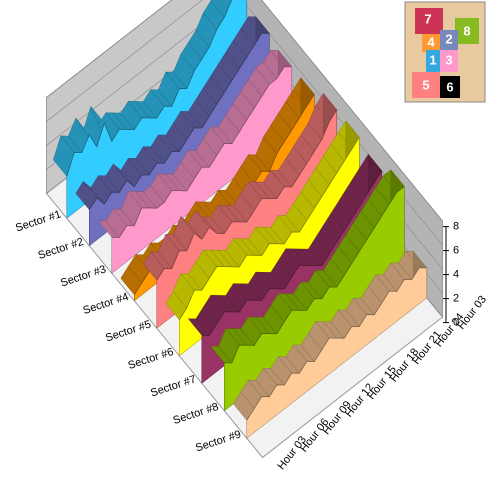 The width and height of the screenshot is (500, 480). I want to click on y-tick-label: 0, so click(456, 323).